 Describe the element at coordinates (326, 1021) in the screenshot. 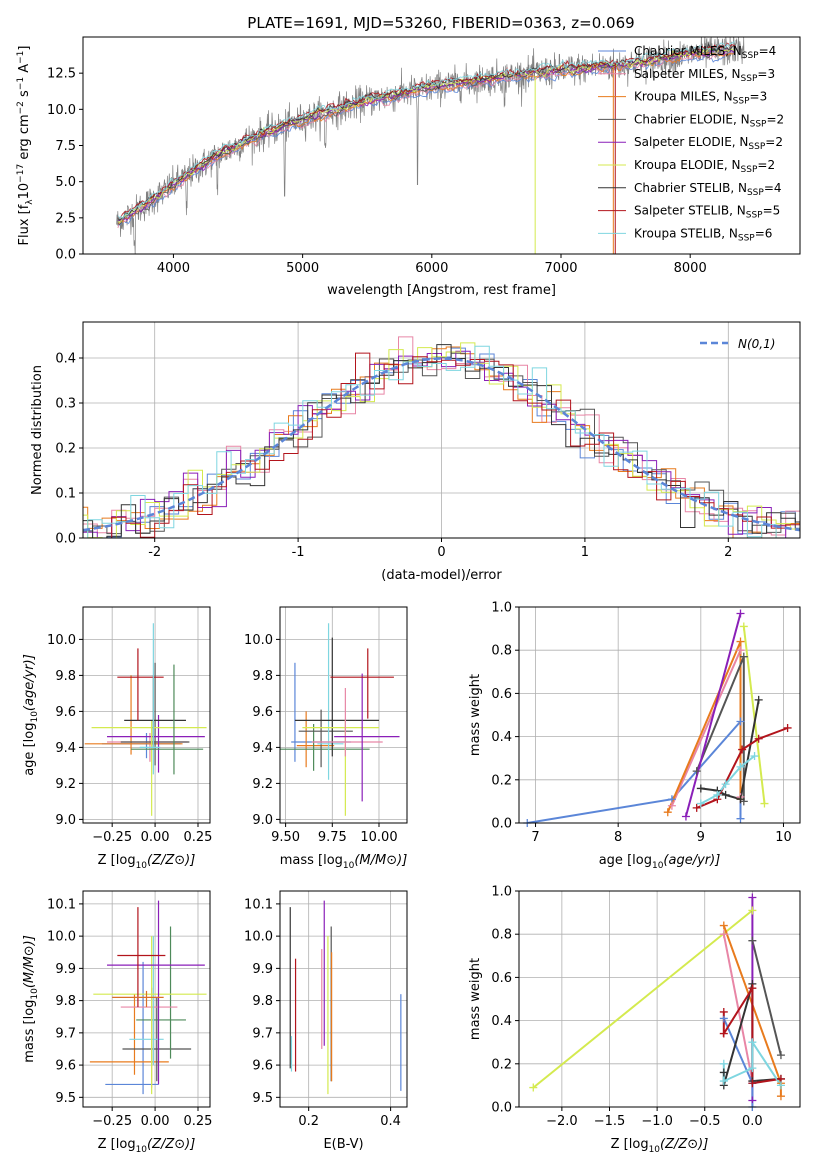

I see `panel-mass_vs_ebv: 0.2 0.4 9.5 9.6 9.7 9.8 9.9 10.0 10.1 E(B-V)` at that location.